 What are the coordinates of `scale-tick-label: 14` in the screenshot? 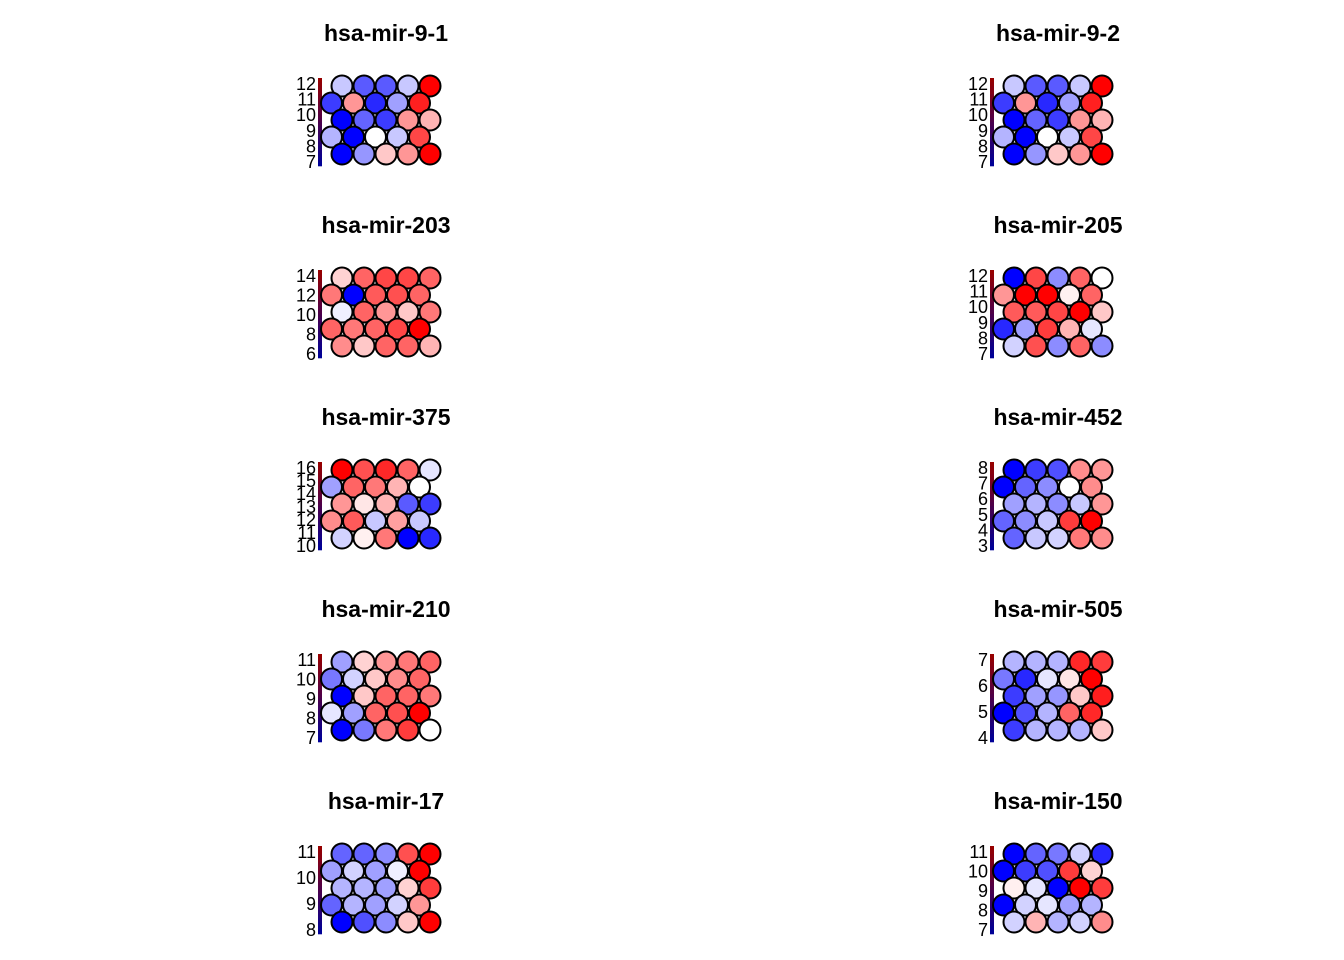 It's located at (306, 276).